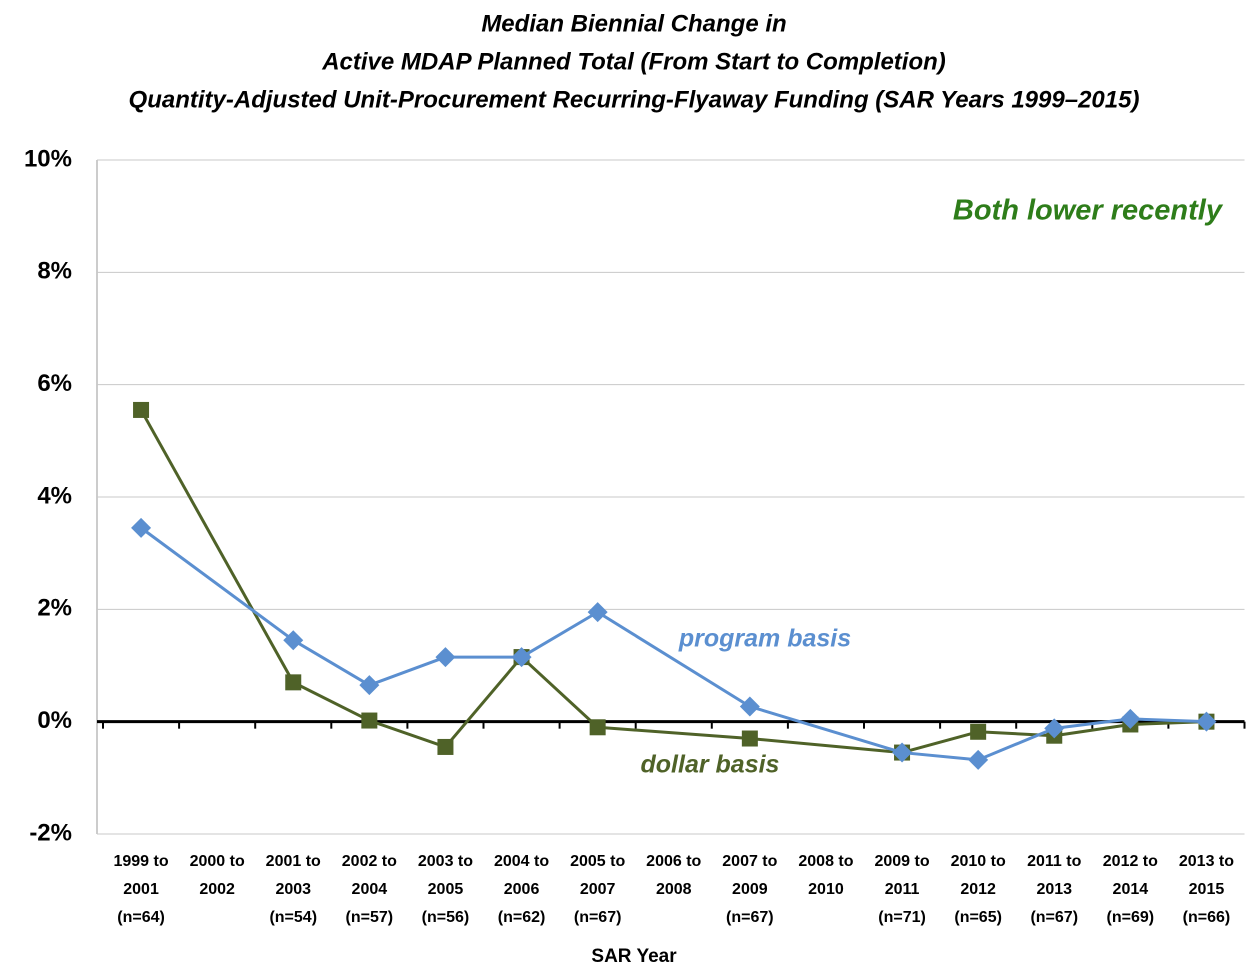 Image resolution: width=1248 pixels, height=968 pixels. What do you see at coordinates (1131, 917) in the screenshot?
I see `x-tick-label: (n=69)` at bounding box center [1131, 917].